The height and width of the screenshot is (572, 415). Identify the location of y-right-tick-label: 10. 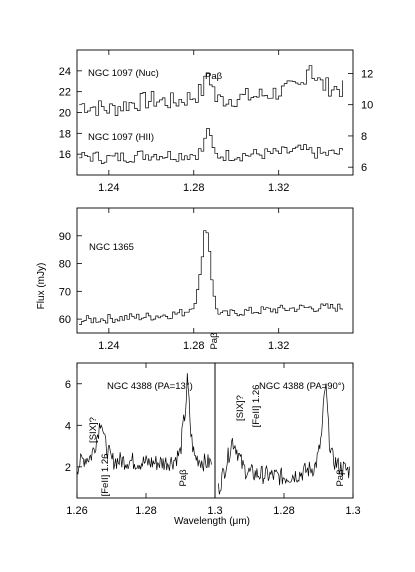
(367, 106).